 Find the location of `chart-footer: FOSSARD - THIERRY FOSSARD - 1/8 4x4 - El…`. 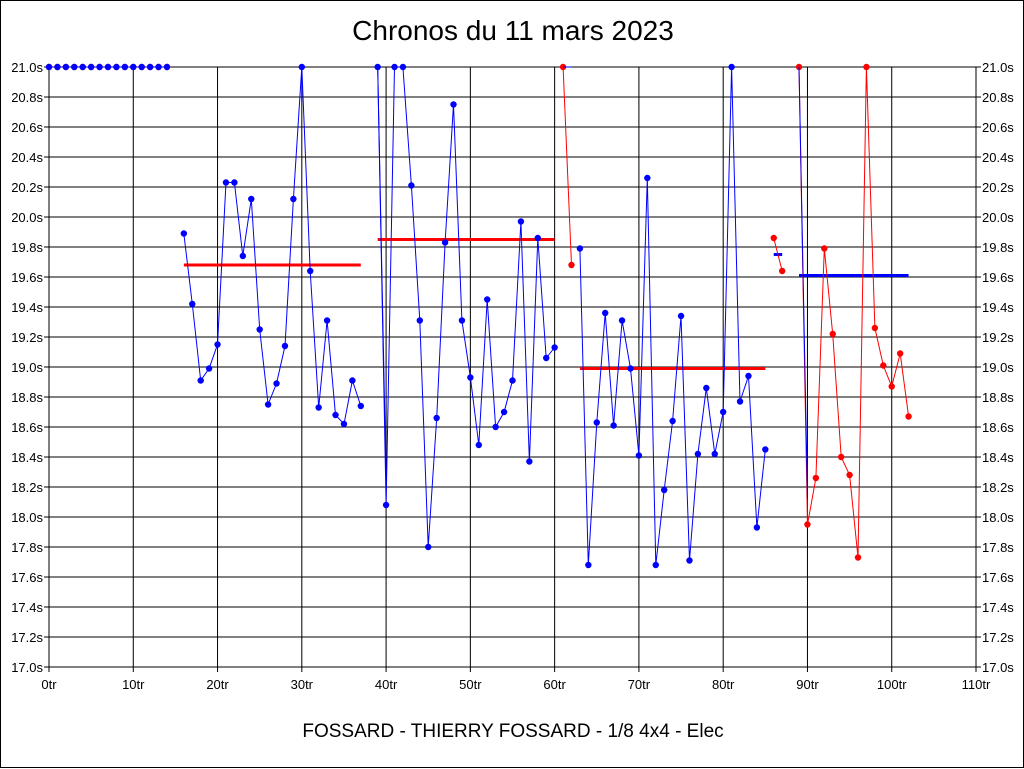

chart-footer: FOSSARD - THIERRY FOSSARD - 1/8 4x4 - El… is located at coordinates (513, 731).